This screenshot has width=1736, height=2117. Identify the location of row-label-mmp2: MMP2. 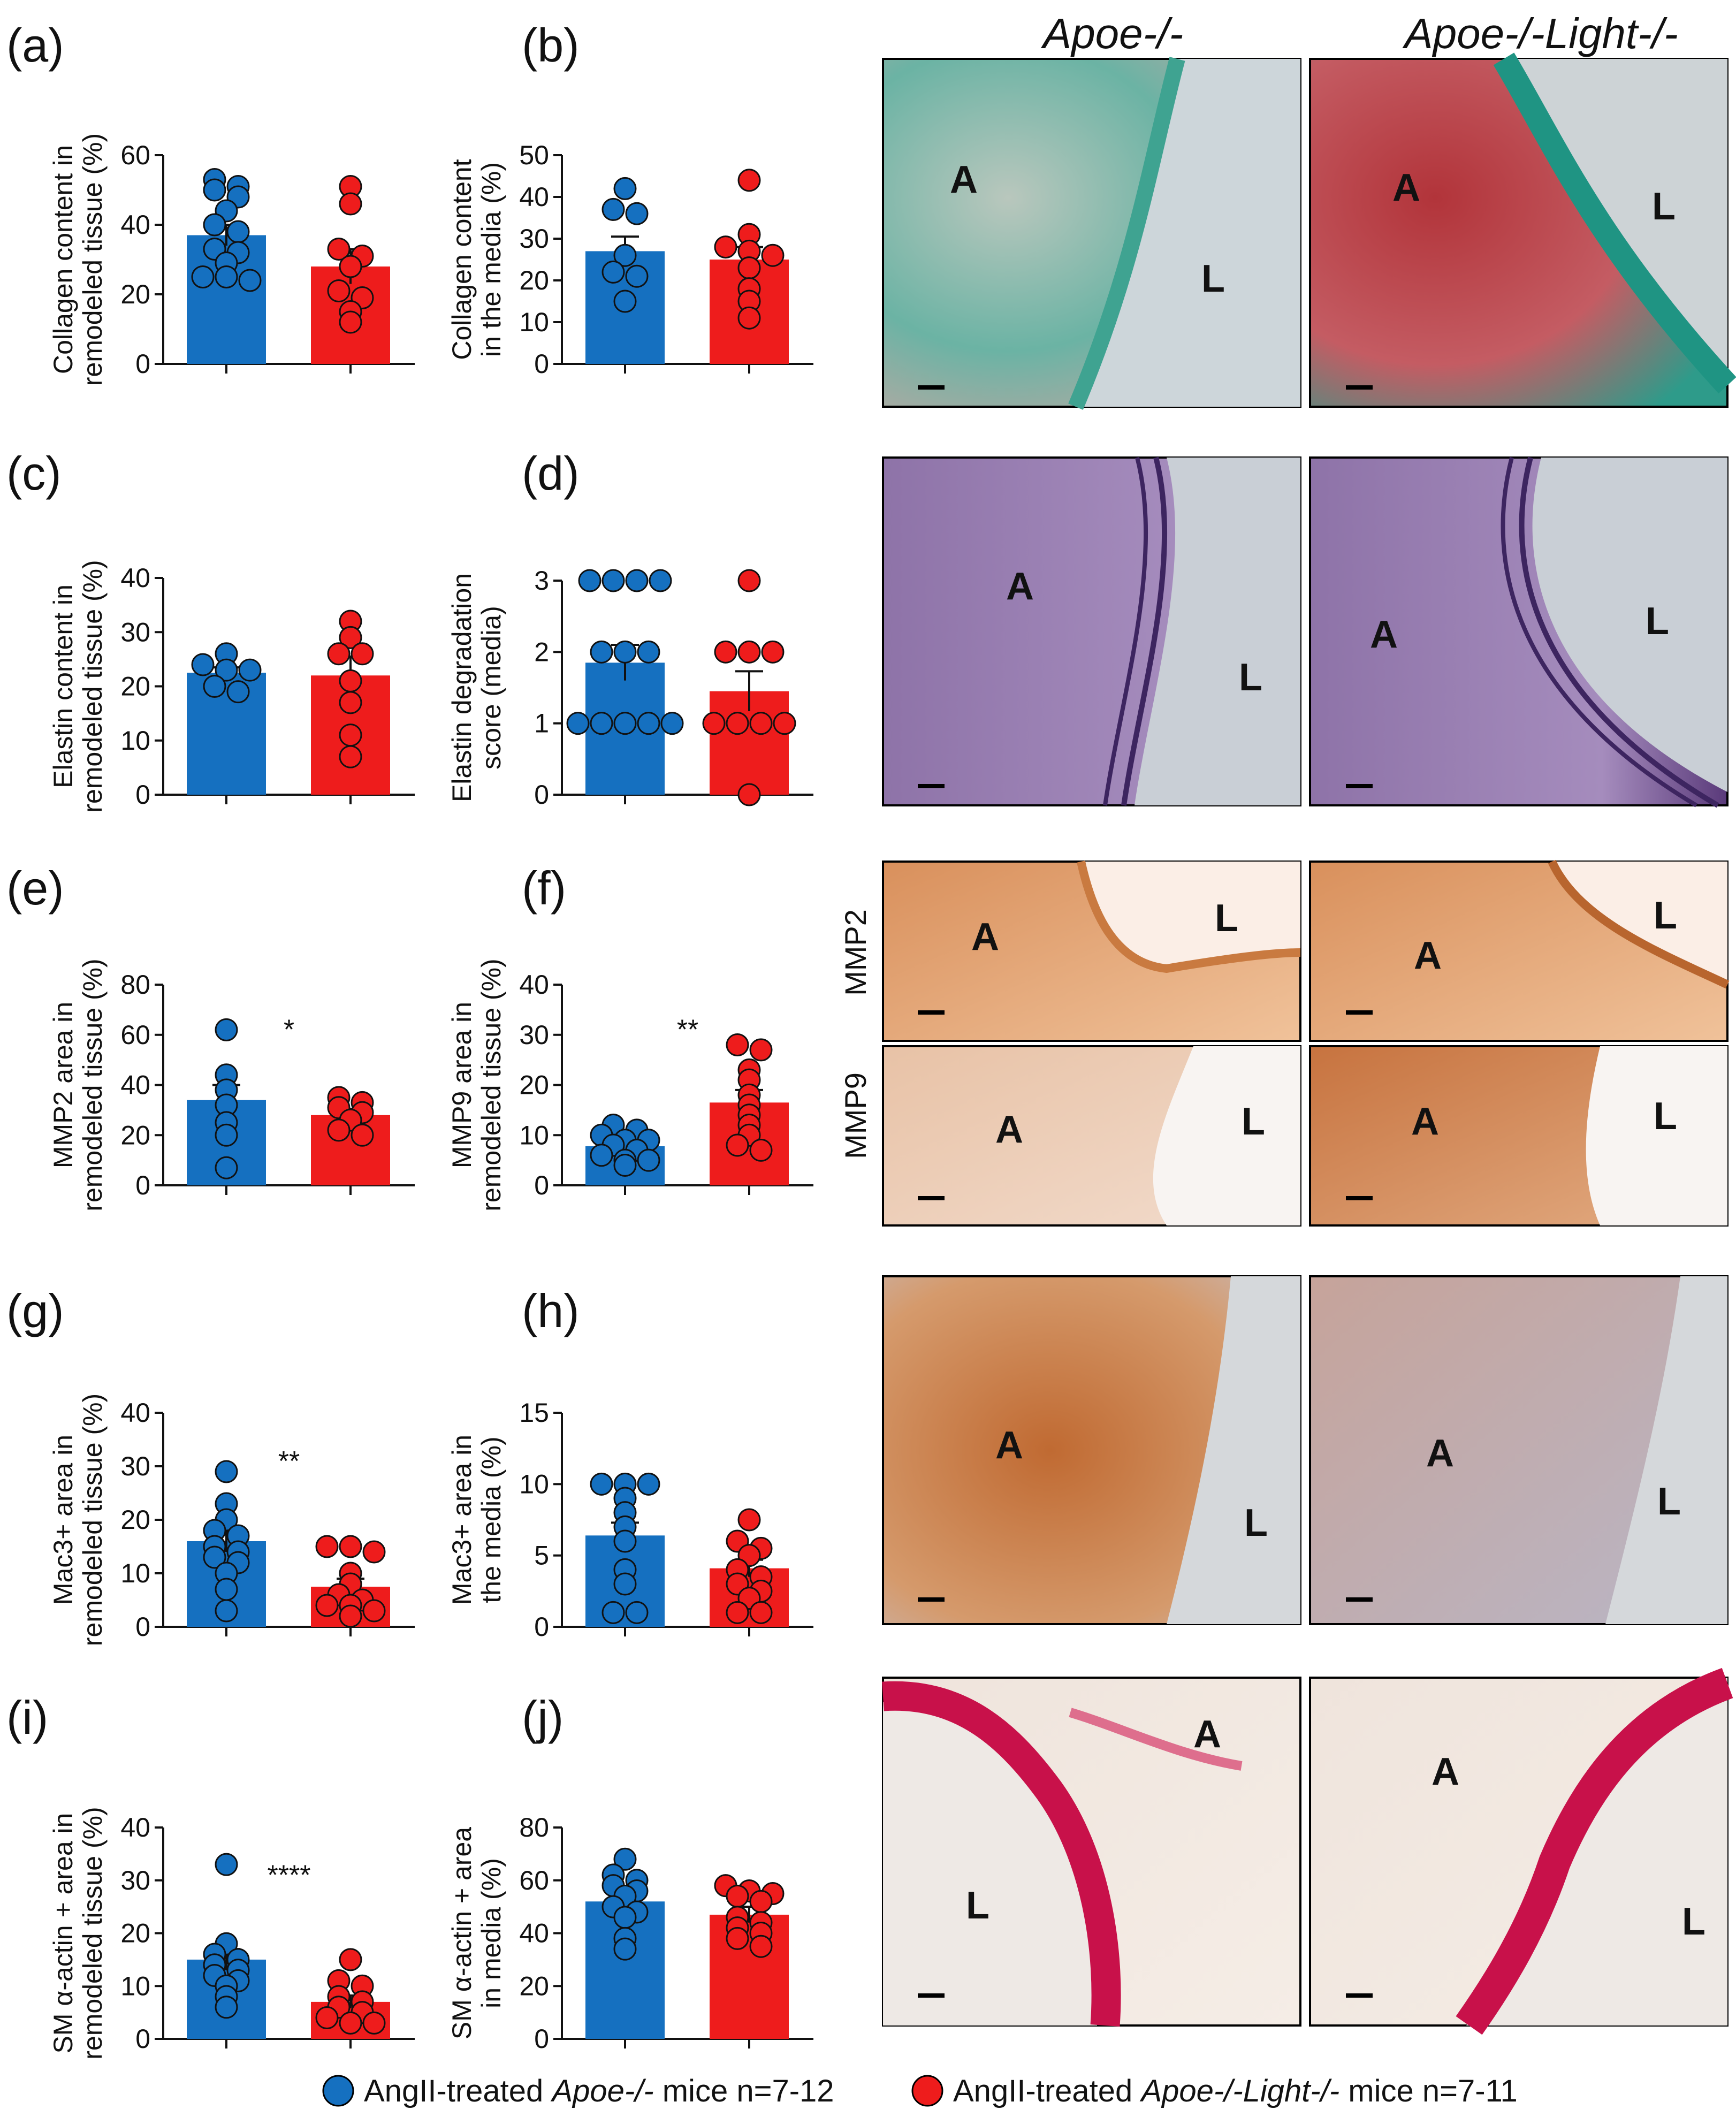
(855, 953).